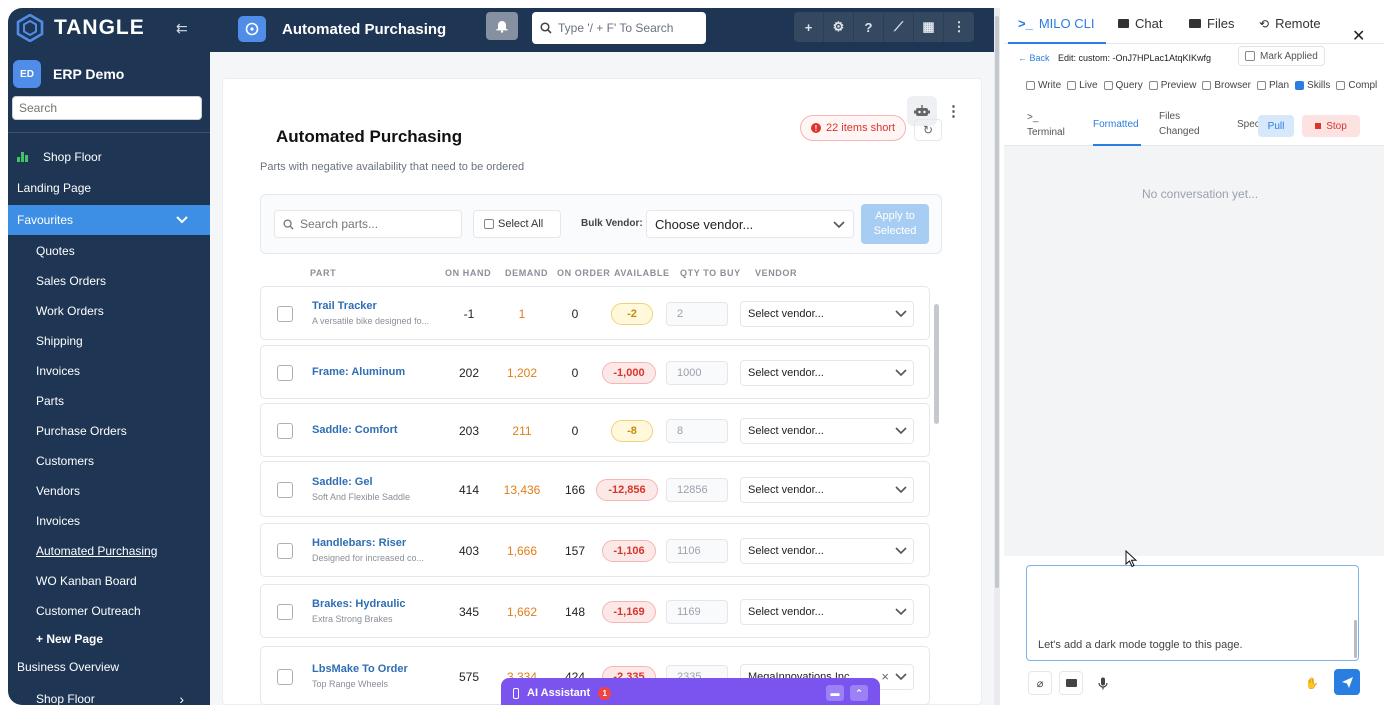  What do you see at coordinates (697, 551) in the screenshot?
I see `qty-to-buy-input: 1106` at bounding box center [697, 551].